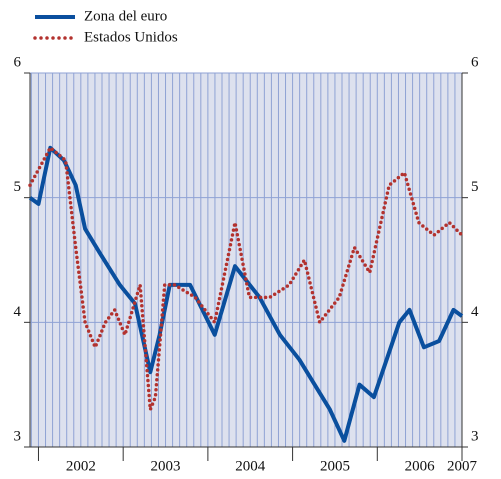 The image size is (501, 479). I want to click on y-tick-label: 4, so click(18, 312).